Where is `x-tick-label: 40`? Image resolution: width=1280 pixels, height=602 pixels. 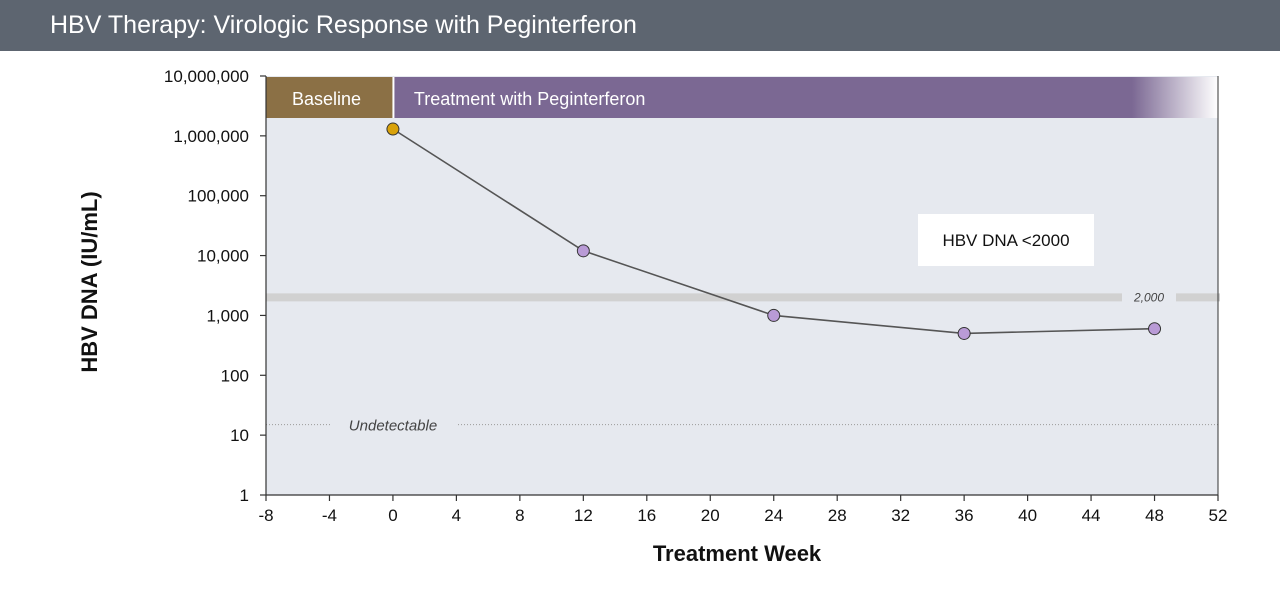 x-tick-label: 40 is located at coordinates (1027, 515).